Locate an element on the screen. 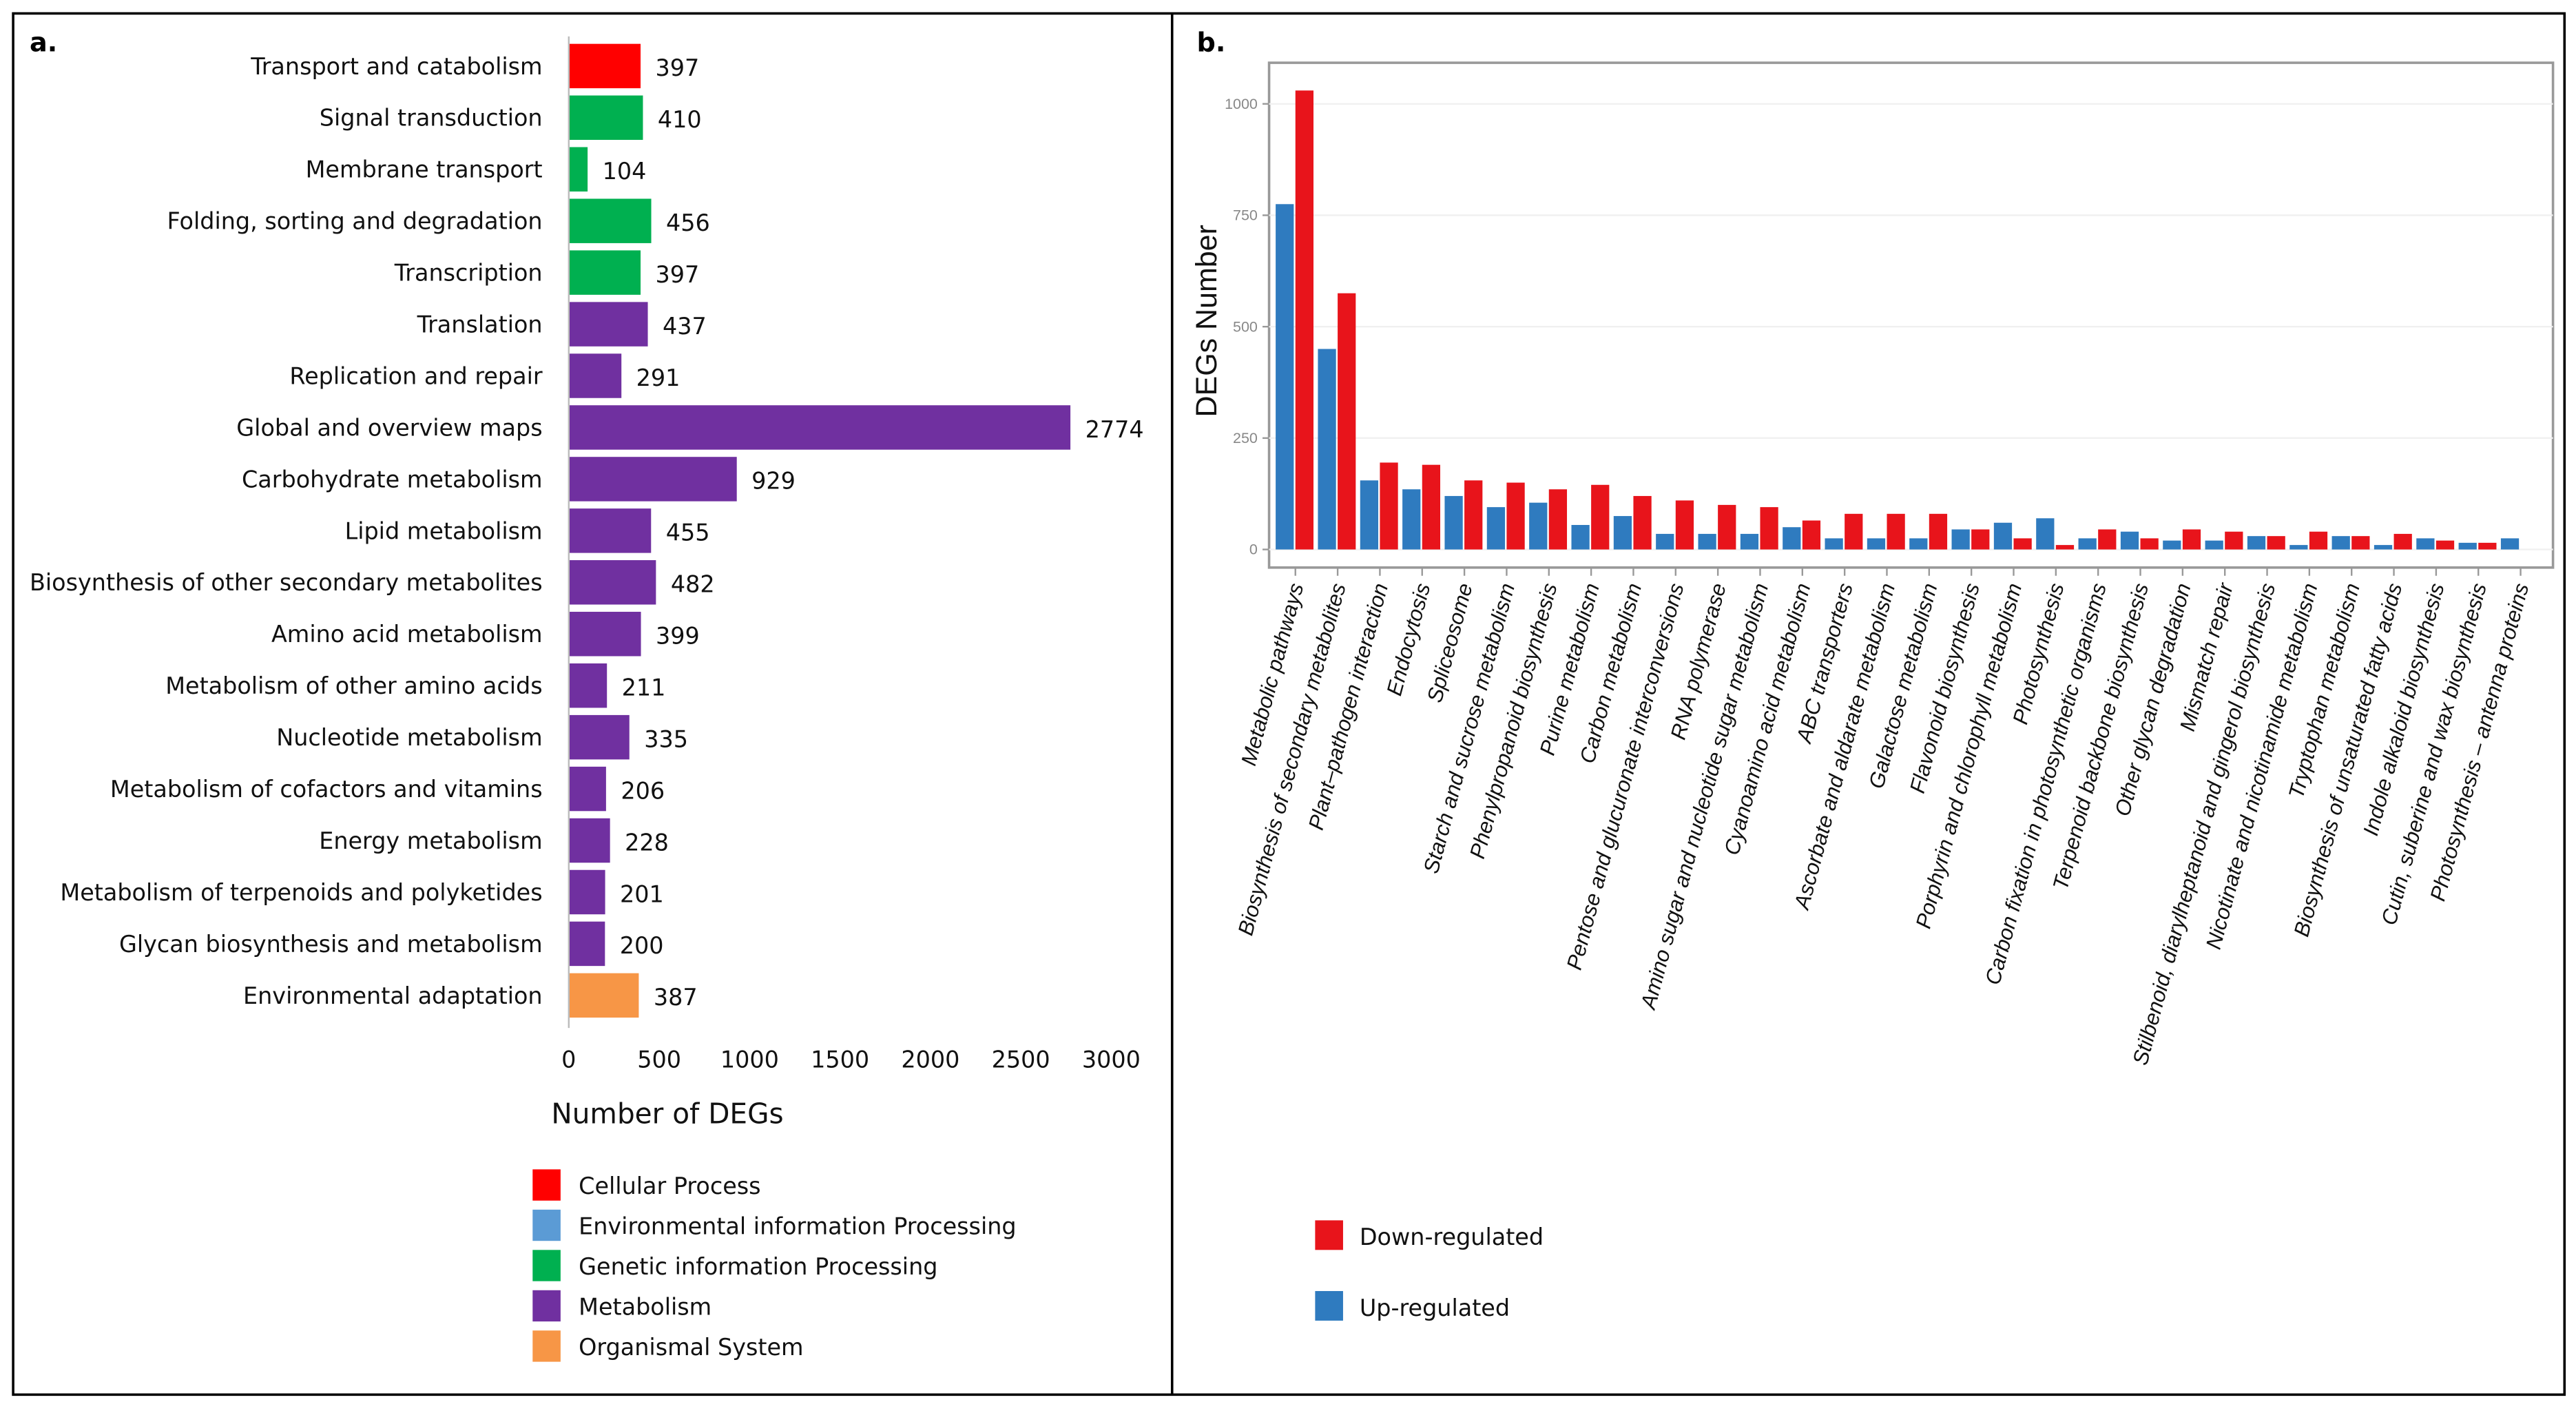 The image size is (2576, 1413). category-label: Folding, sorting and degradation is located at coordinates (355, 221).